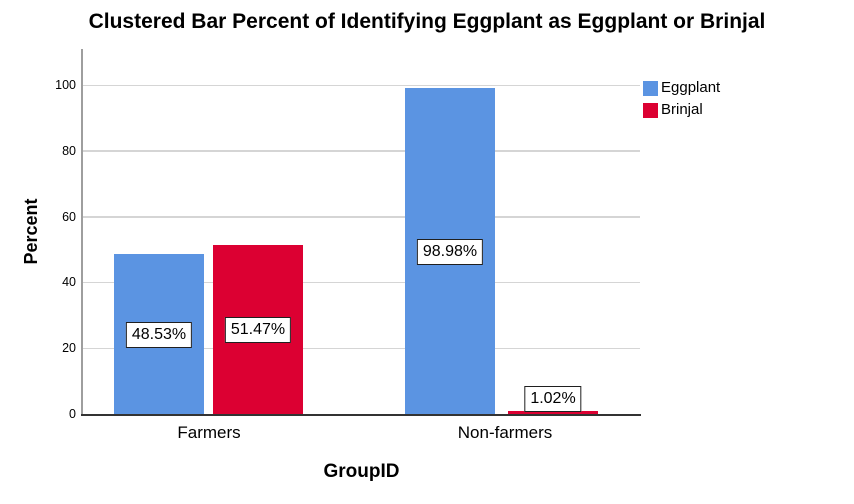 This screenshot has width=854, height=504. What do you see at coordinates (691, 87) in the screenshot?
I see `legend-label-eggplant: Eggplant` at bounding box center [691, 87].